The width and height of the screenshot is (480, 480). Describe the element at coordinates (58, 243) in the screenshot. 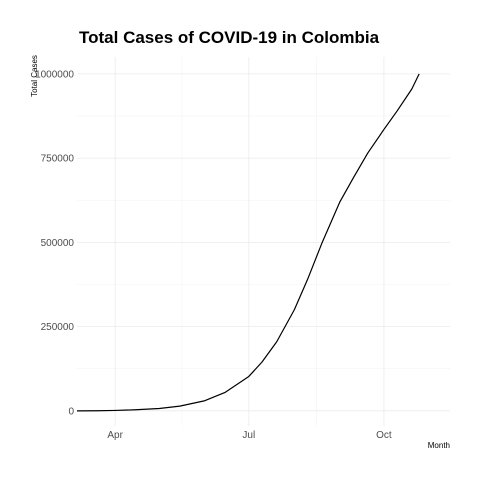

I see `y-tick-label: 500000` at that location.